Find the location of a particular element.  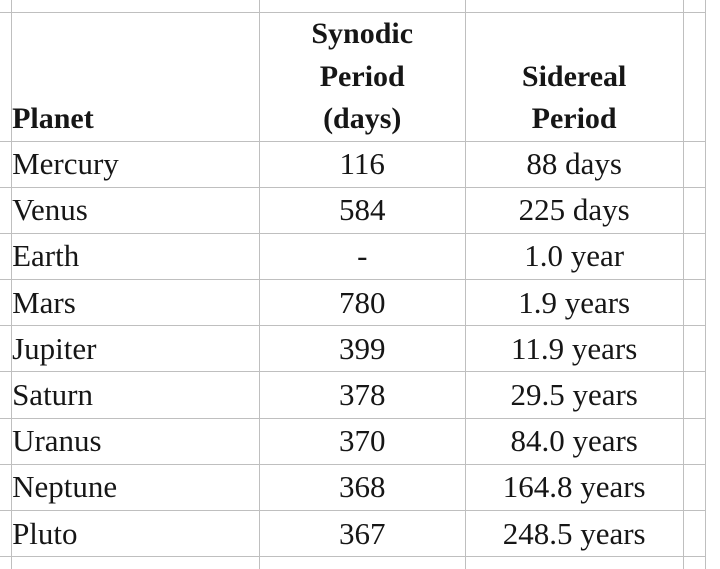

table-row-earth: Earth - 1.0 year is located at coordinates (353, 256).